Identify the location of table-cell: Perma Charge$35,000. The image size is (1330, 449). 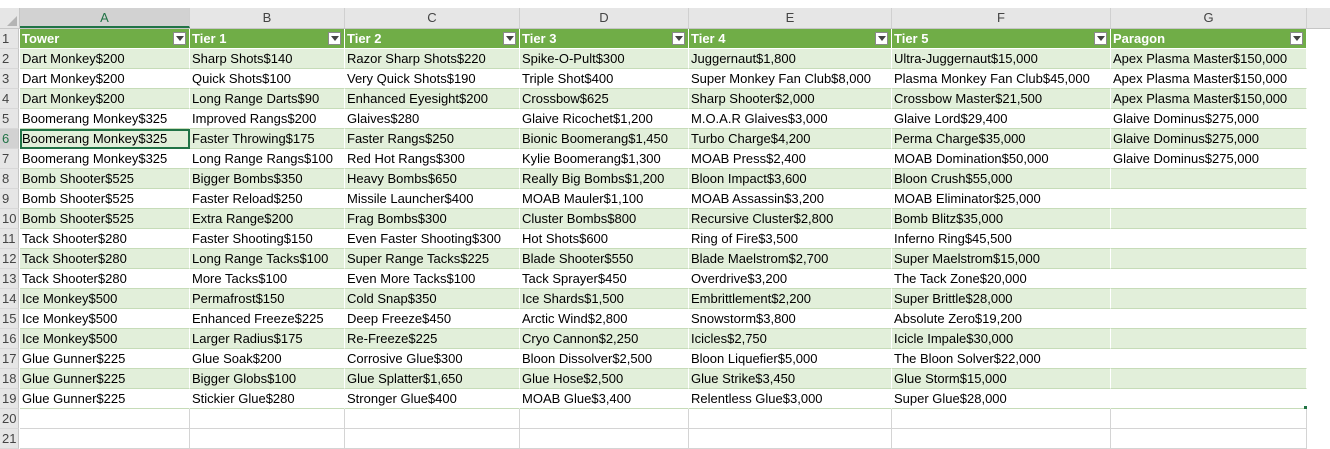
(1001, 139).